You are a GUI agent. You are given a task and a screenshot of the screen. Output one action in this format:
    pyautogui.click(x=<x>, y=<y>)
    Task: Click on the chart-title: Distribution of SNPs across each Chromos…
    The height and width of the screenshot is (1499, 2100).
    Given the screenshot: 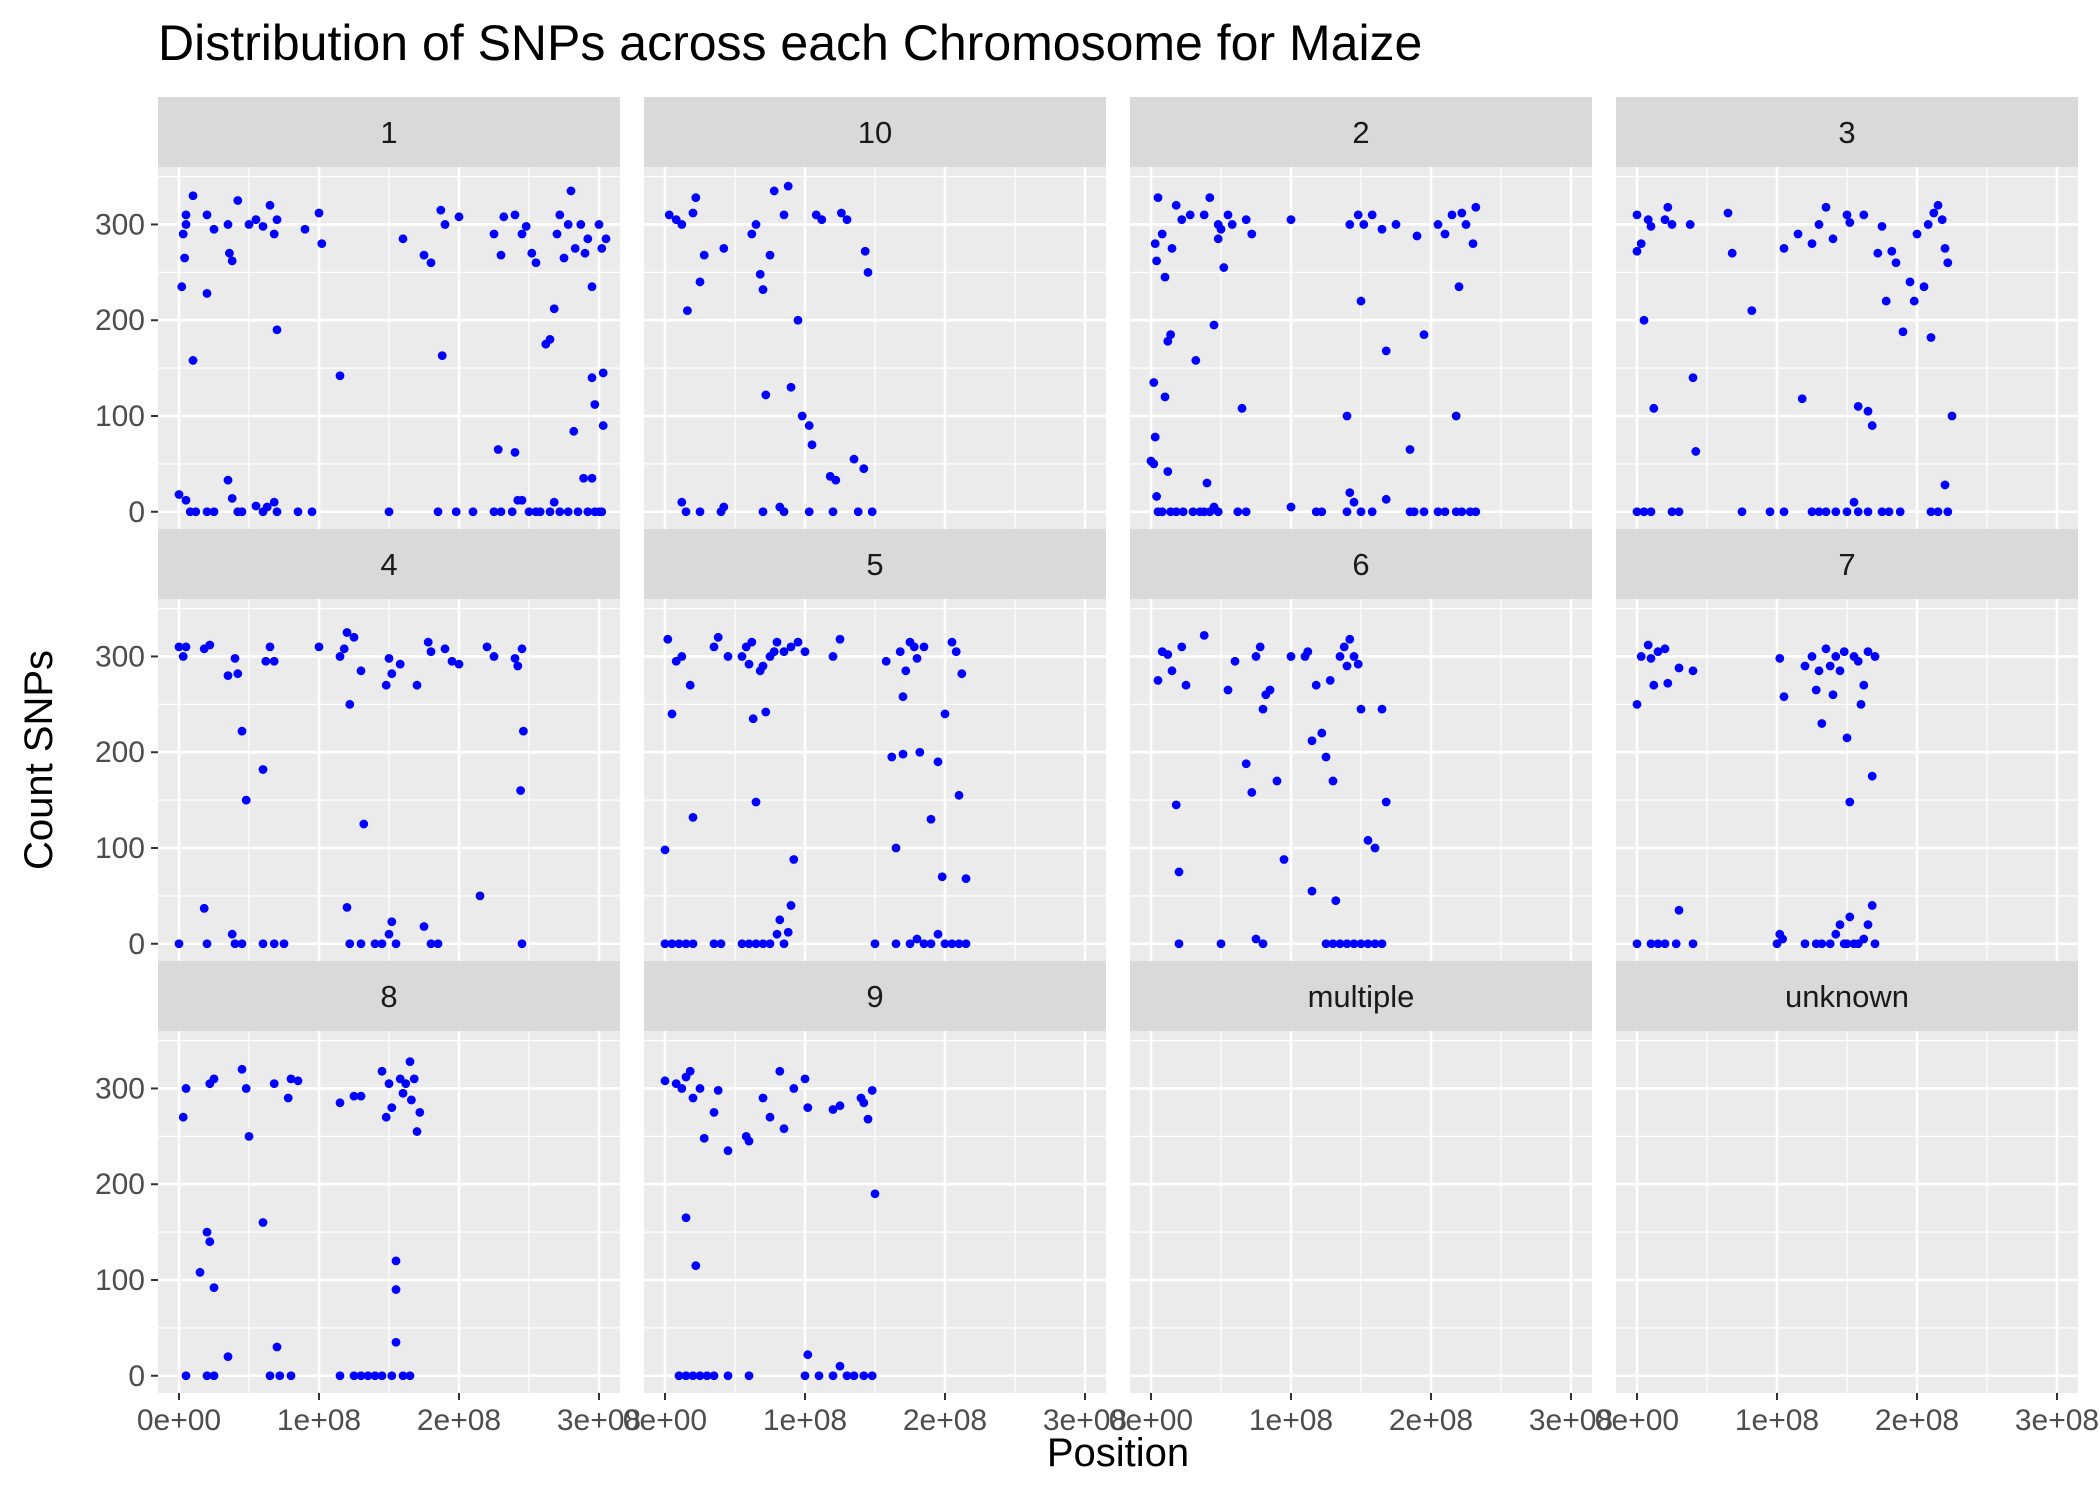 What is the action you would take?
    pyautogui.click(x=790, y=43)
    